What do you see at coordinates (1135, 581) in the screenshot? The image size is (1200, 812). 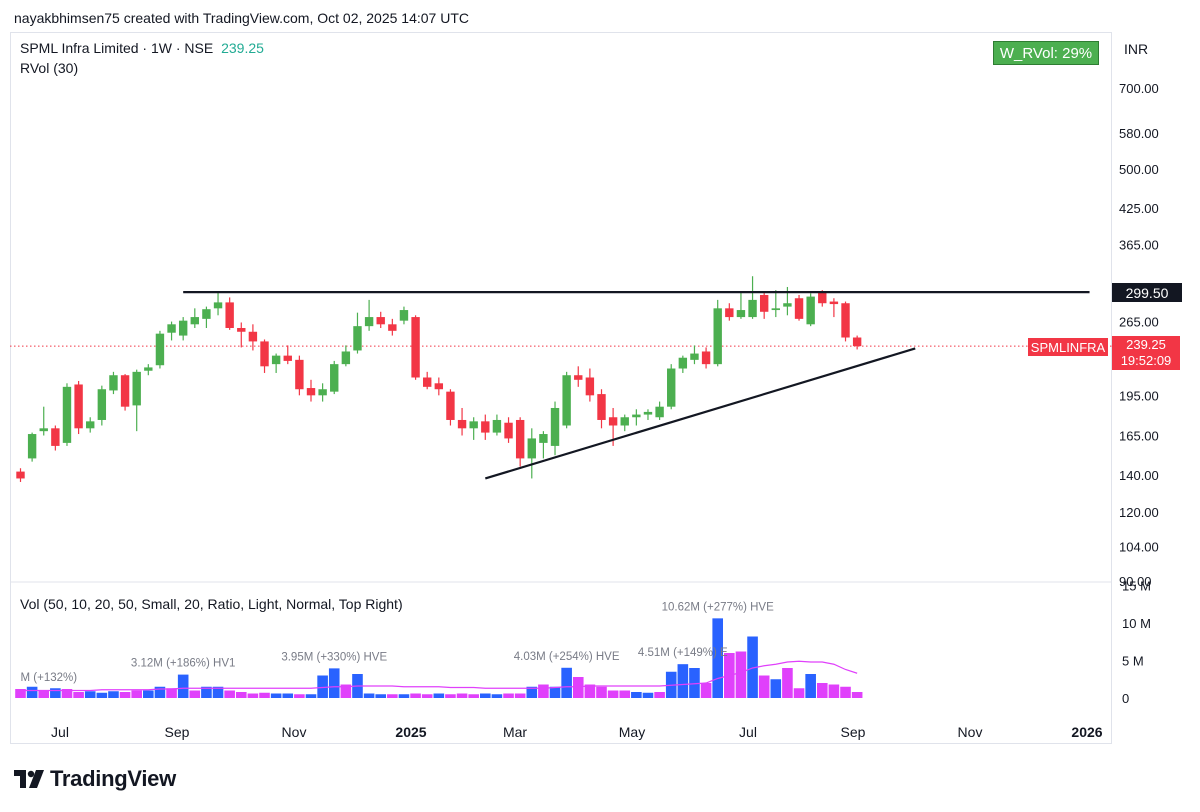 I see `price-tick-label: 90.00` at bounding box center [1135, 581].